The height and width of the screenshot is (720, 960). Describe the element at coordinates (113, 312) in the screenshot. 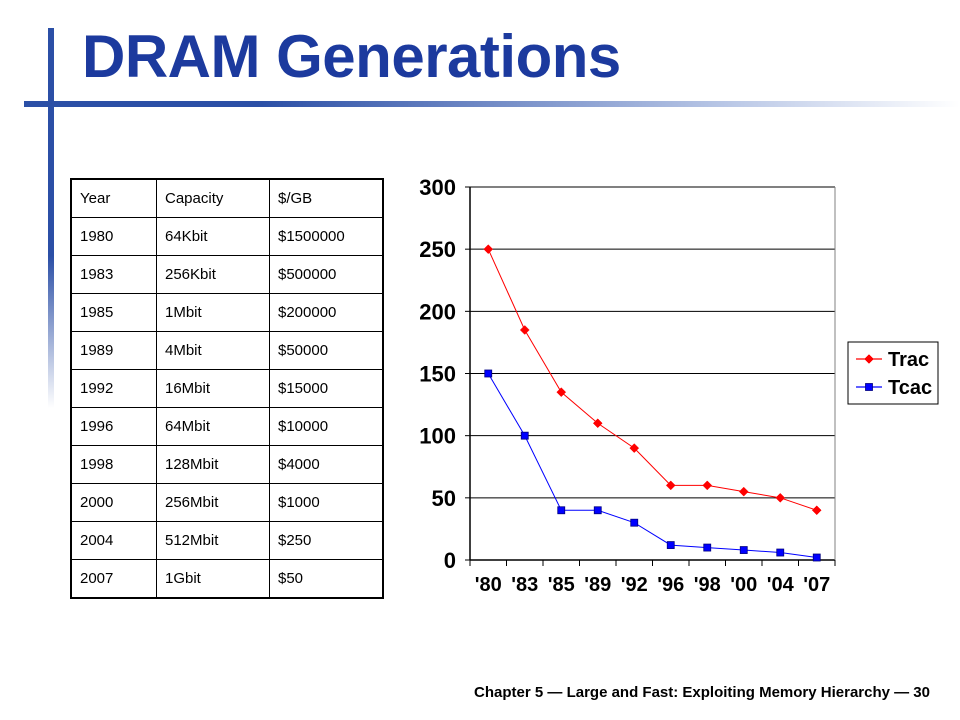

I see `cell-year: 1985` at that location.